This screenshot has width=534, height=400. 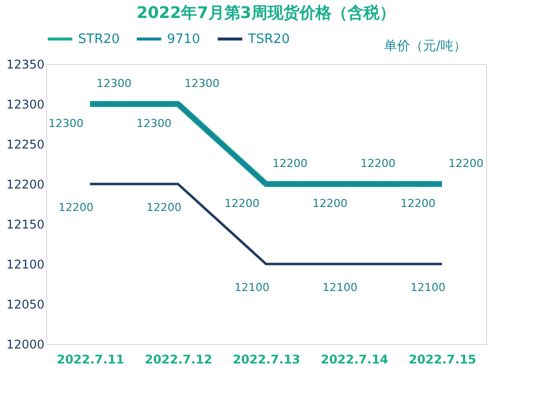 What do you see at coordinates (99, 39) in the screenshot?
I see `legend-label: STR20` at bounding box center [99, 39].